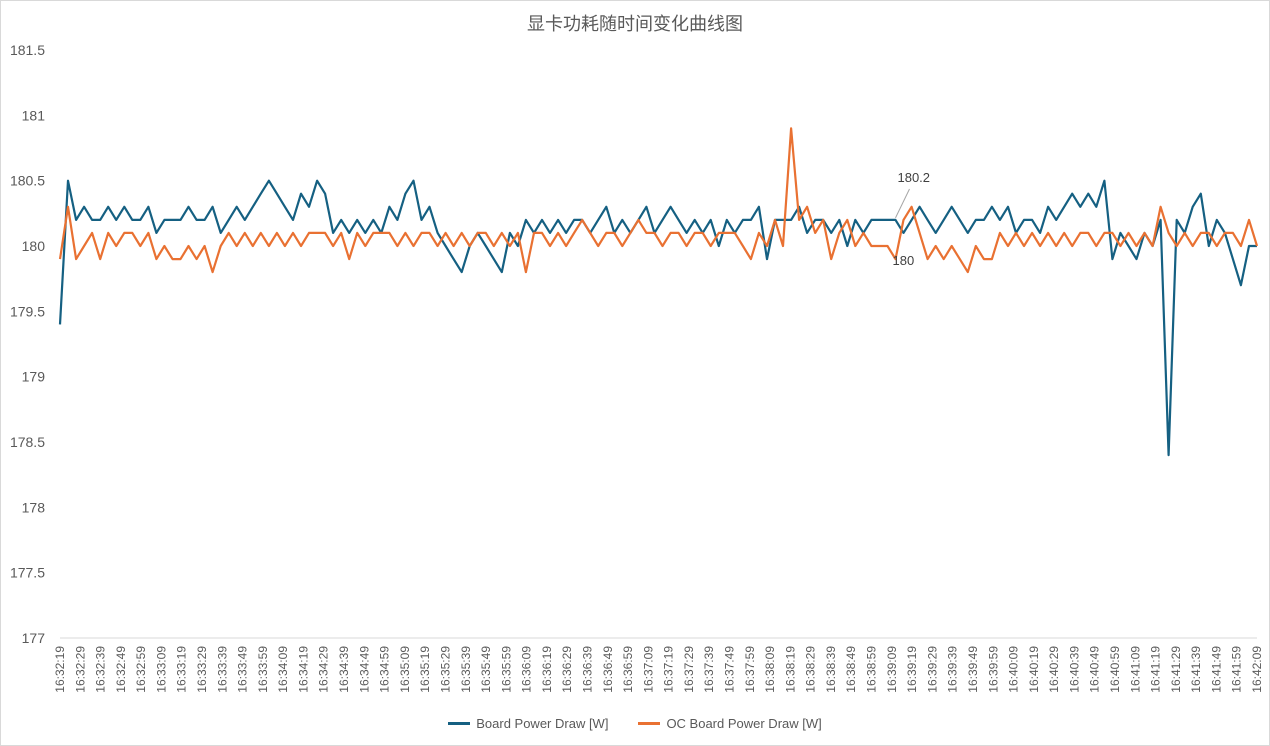 The height and width of the screenshot is (746, 1270). What do you see at coordinates (547, 669) in the screenshot?
I see `x-tick-label: 16:36:19` at bounding box center [547, 669].